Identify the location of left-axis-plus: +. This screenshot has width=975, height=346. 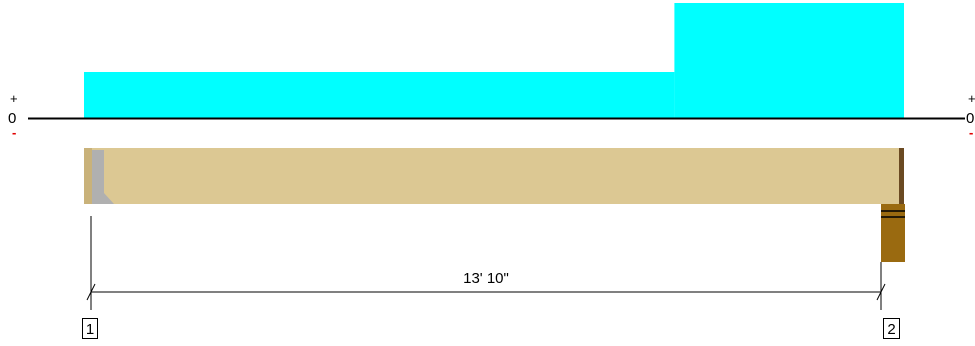
(14, 98).